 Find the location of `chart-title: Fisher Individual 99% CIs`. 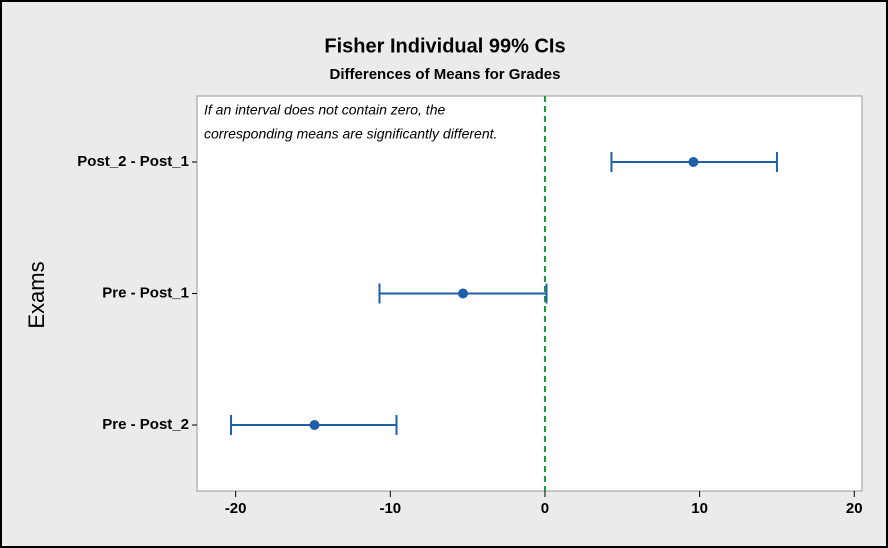

chart-title: Fisher Individual 99% CIs is located at coordinates (444, 46).